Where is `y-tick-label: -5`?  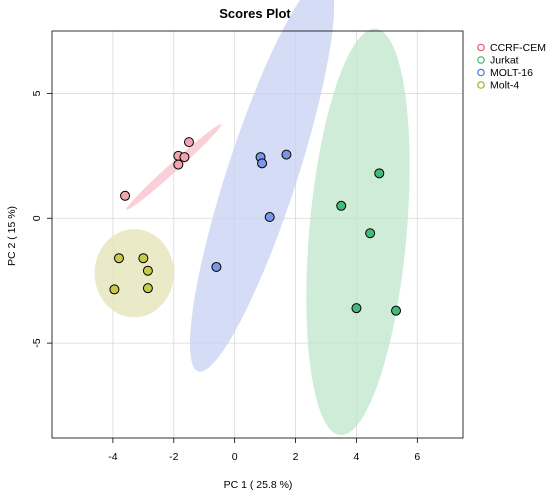
y-tick-label: -5 is located at coordinates (37, 342).